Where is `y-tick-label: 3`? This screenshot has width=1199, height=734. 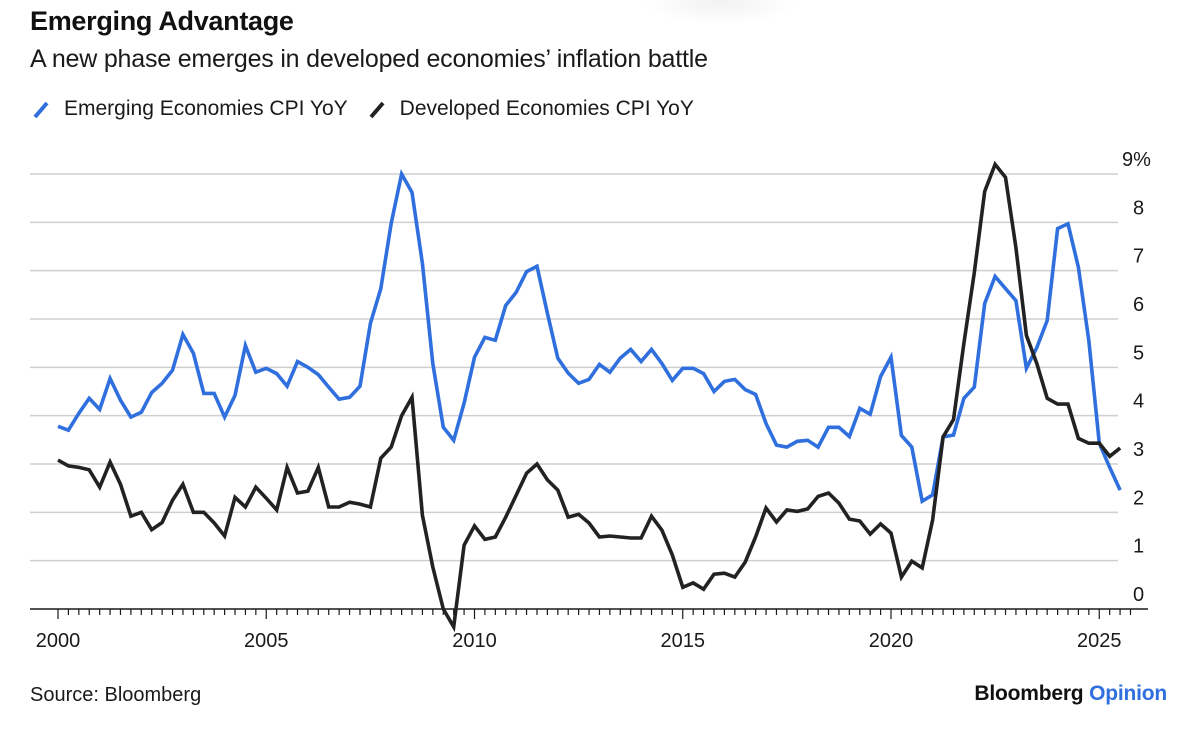
y-tick-label: 3 is located at coordinates (1138, 450).